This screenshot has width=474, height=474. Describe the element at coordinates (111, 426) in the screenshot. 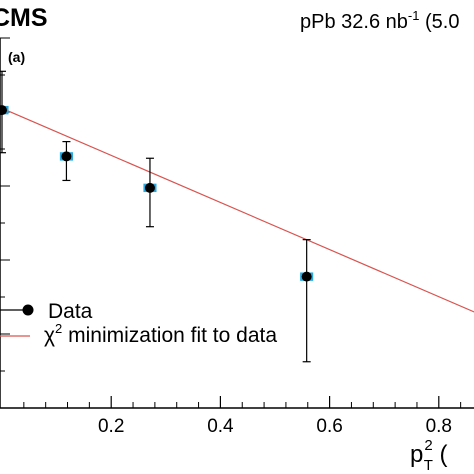

I see `x-tick-label: 0.2` at that location.